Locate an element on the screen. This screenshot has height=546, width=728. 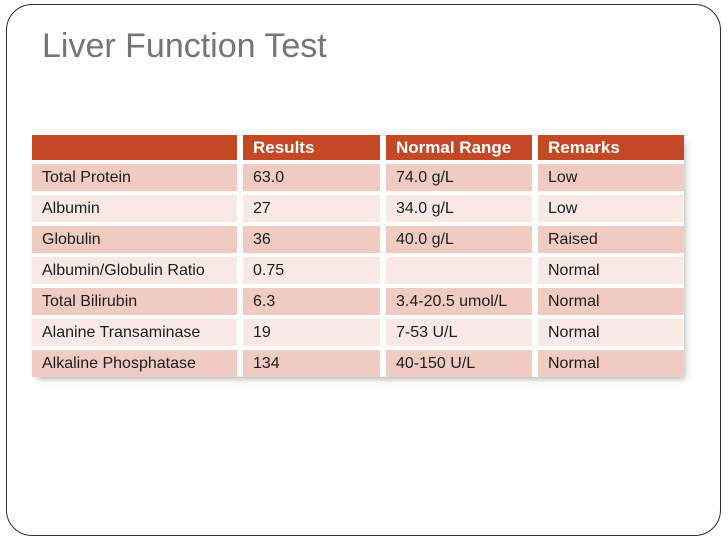
result-cell: 19 is located at coordinates (311, 332).